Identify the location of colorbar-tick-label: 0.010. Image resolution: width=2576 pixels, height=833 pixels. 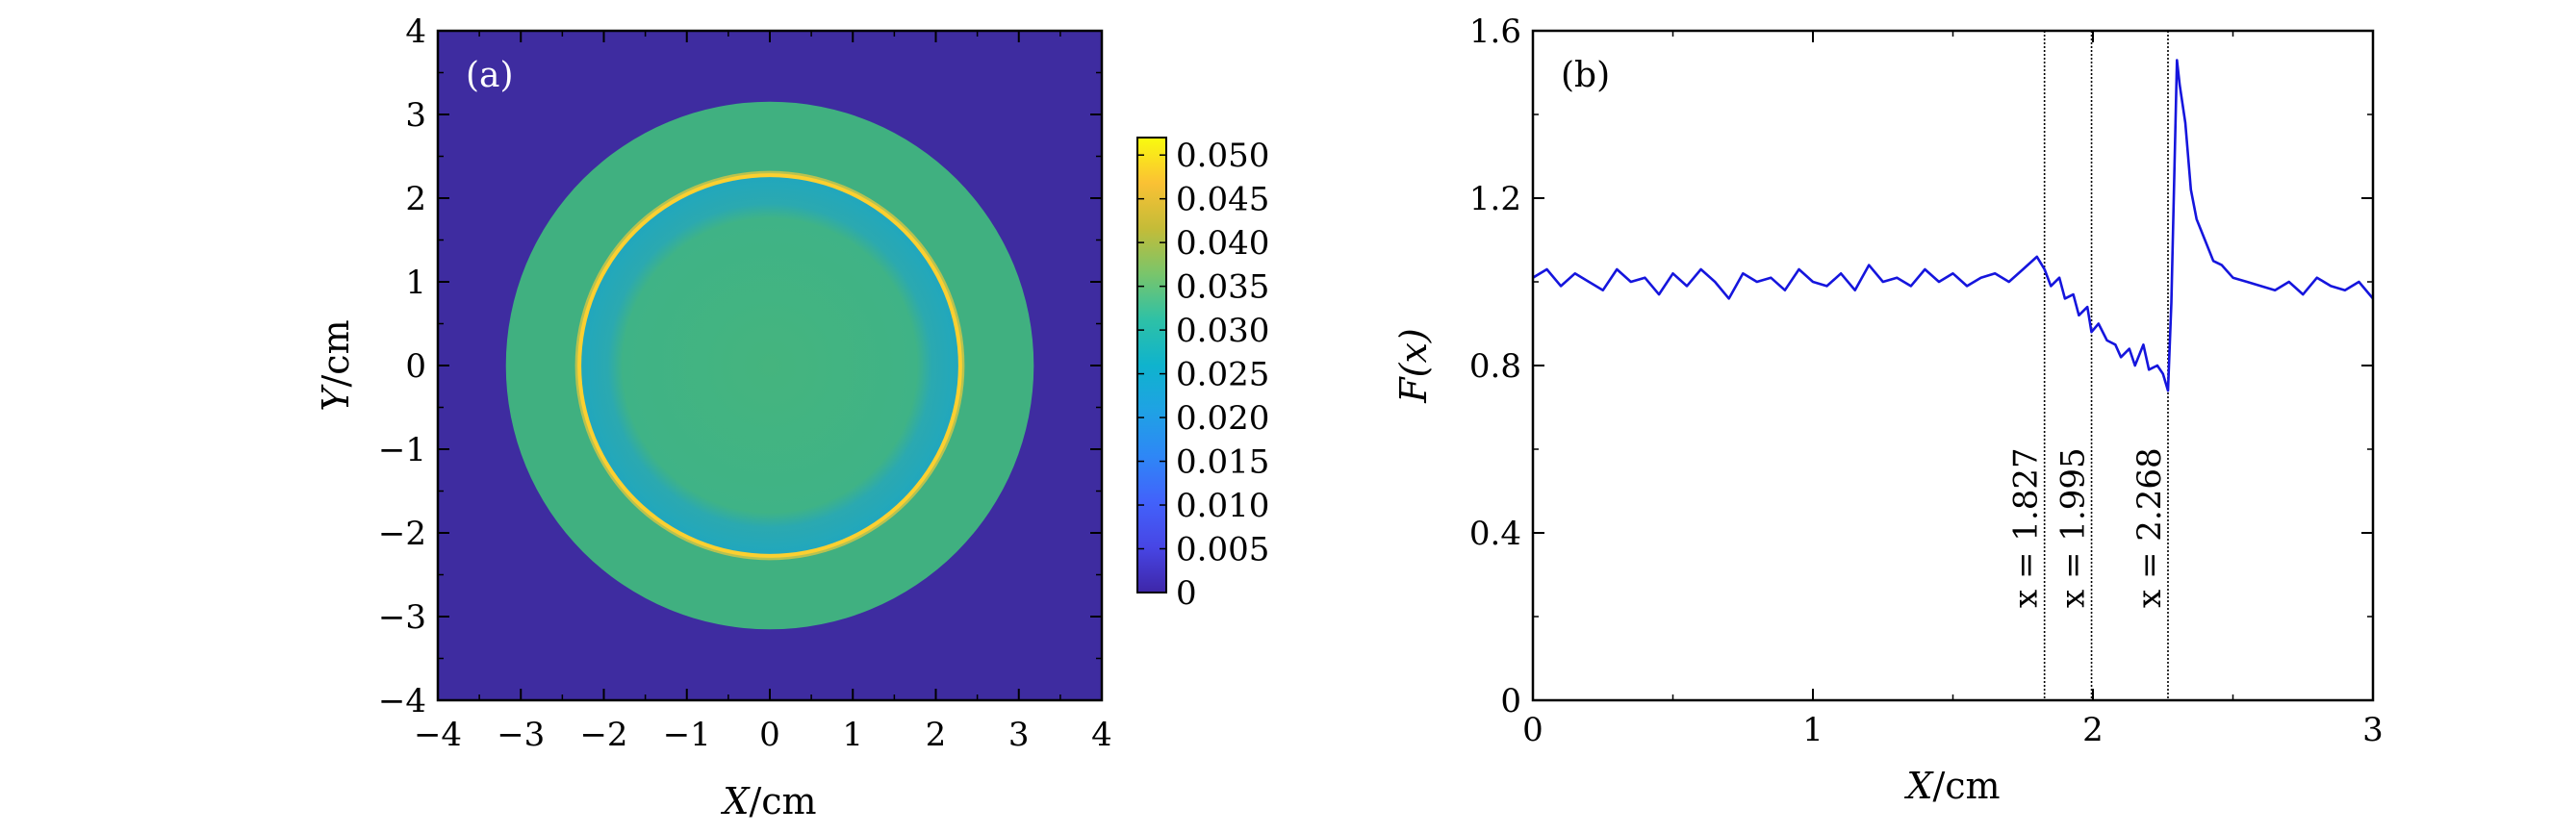
(1222, 506).